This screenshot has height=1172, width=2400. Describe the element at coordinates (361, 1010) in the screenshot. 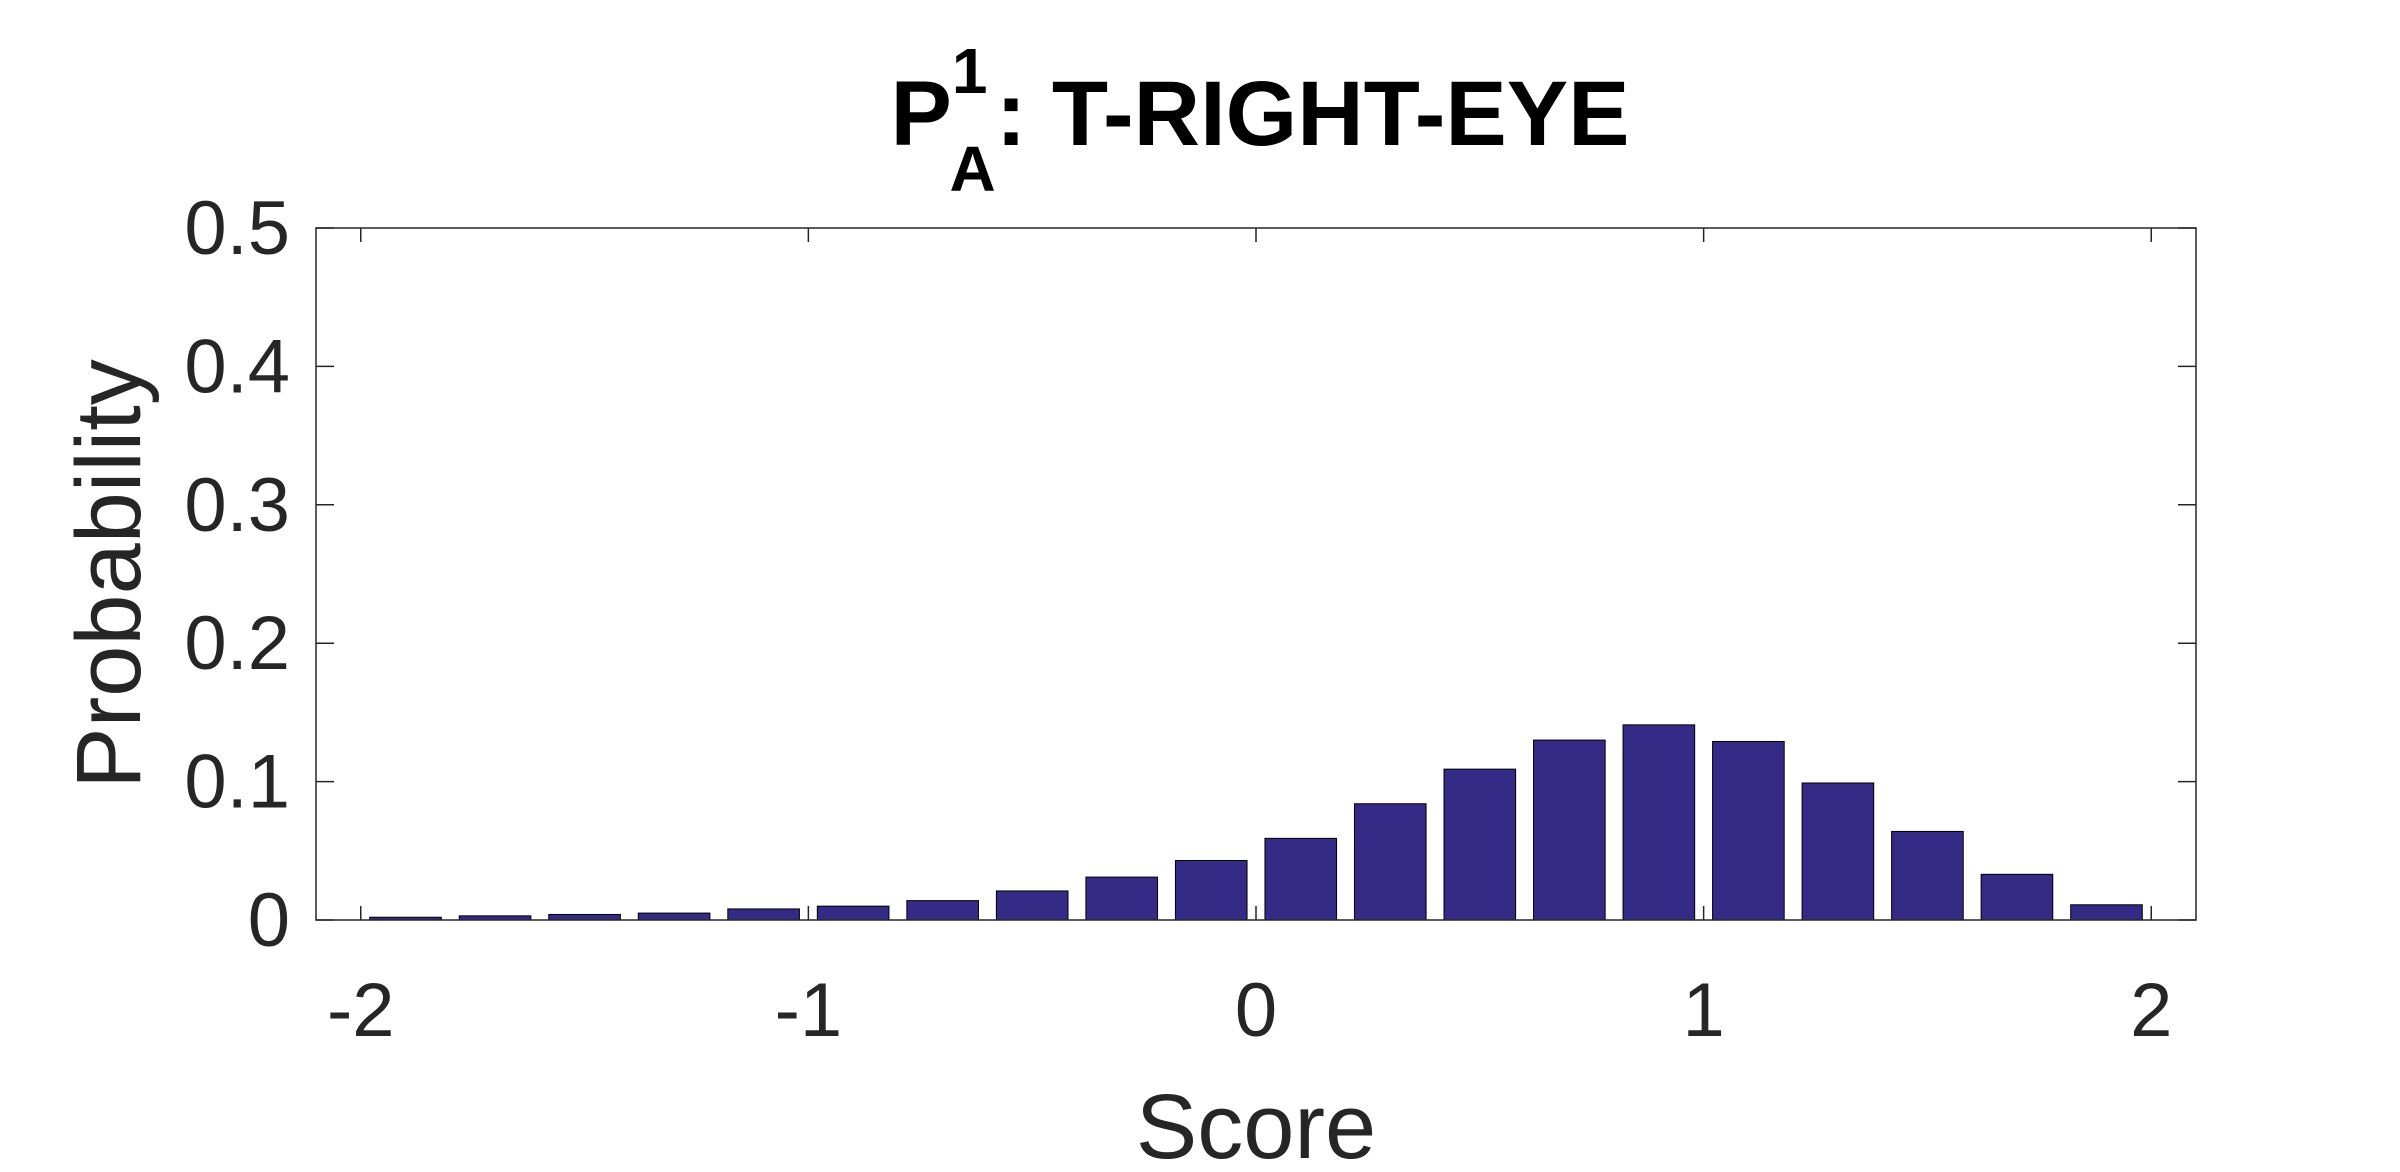

I see `x-tick-label: -2` at that location.